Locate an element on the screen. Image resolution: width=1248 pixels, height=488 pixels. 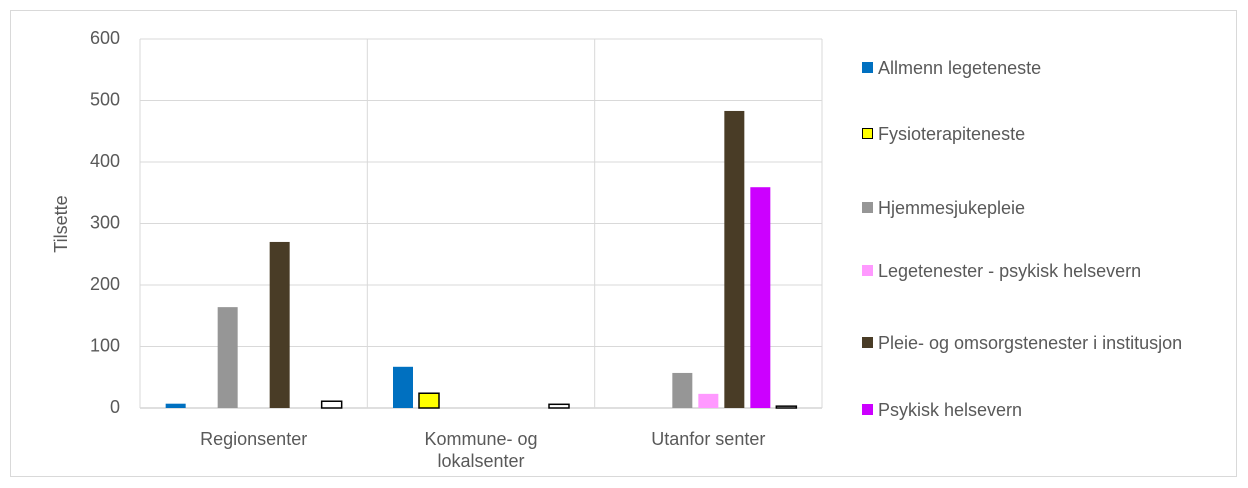
y-tick-label: 300 is located at coordinates (105, 222).